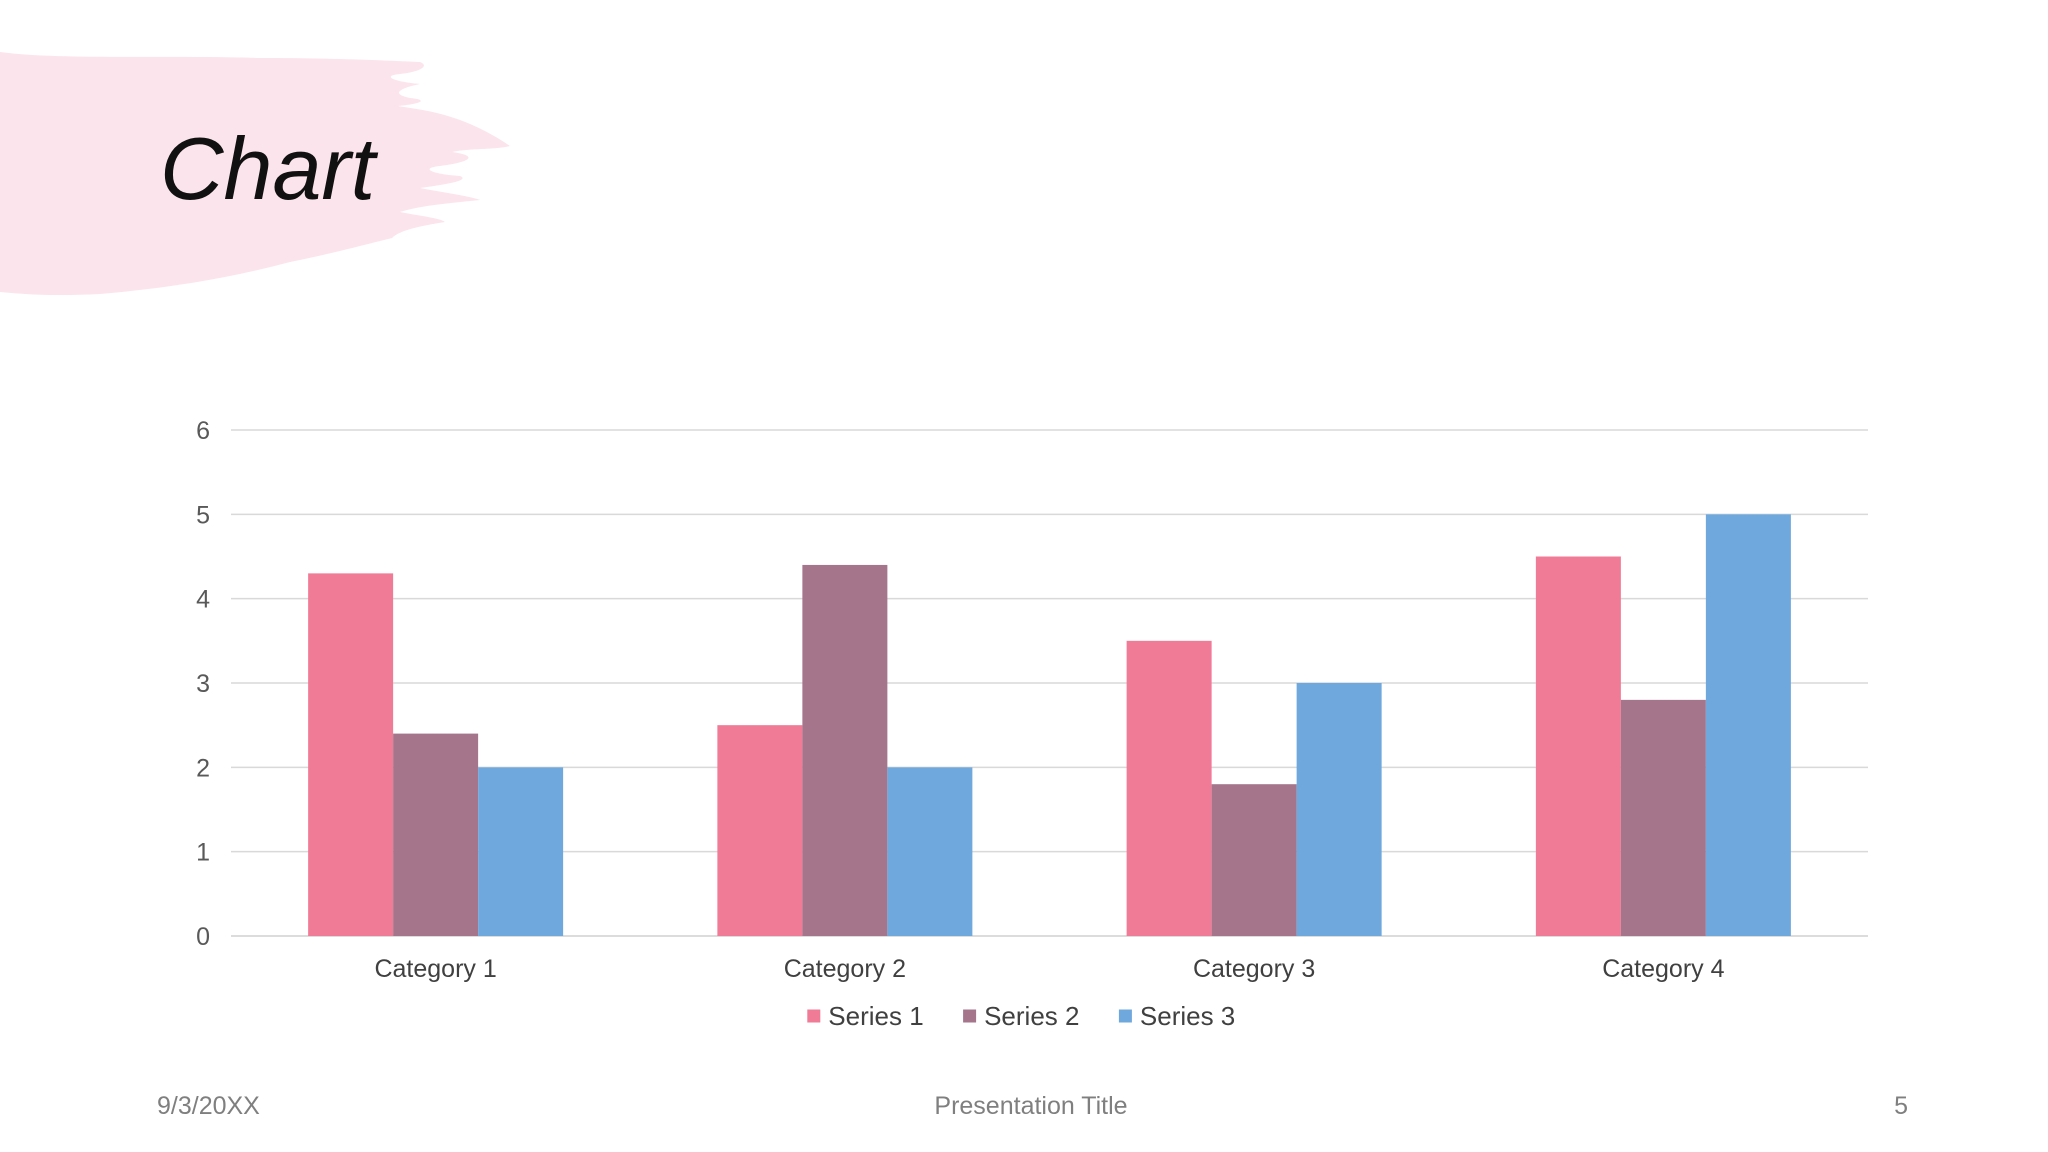  What do you see at coordinates (203, 515) in the screenshot?
I see `y-tick-label: 5` at bounding box center [203, 515].